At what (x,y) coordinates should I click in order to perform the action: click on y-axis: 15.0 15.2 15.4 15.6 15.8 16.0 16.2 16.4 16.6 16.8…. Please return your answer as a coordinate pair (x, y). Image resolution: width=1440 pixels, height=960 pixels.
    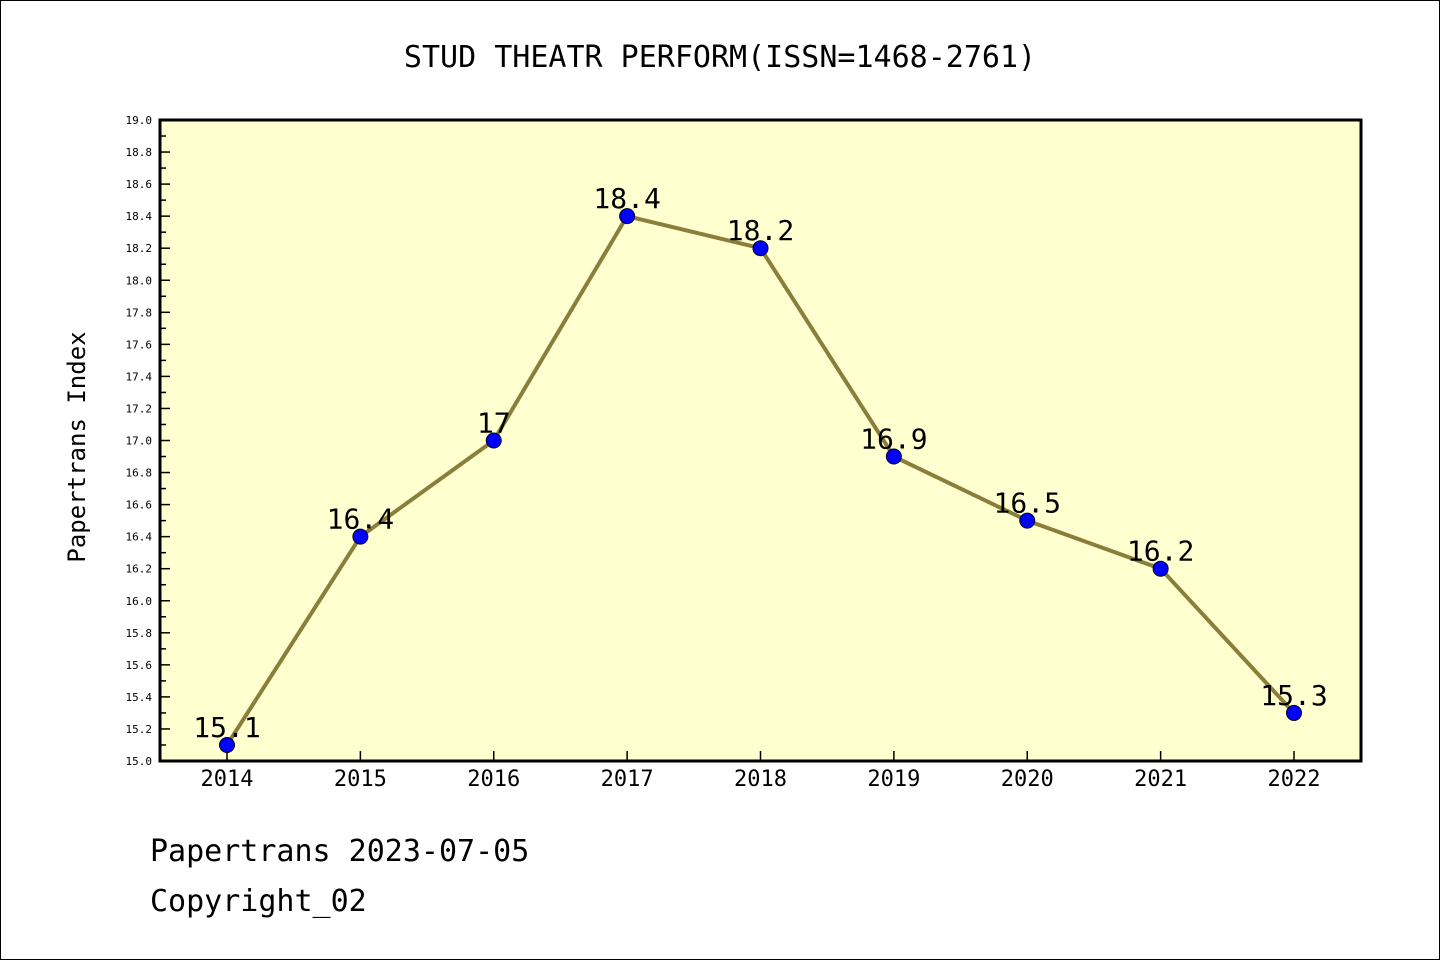
    Looking at the image, I should click on (148, 441).